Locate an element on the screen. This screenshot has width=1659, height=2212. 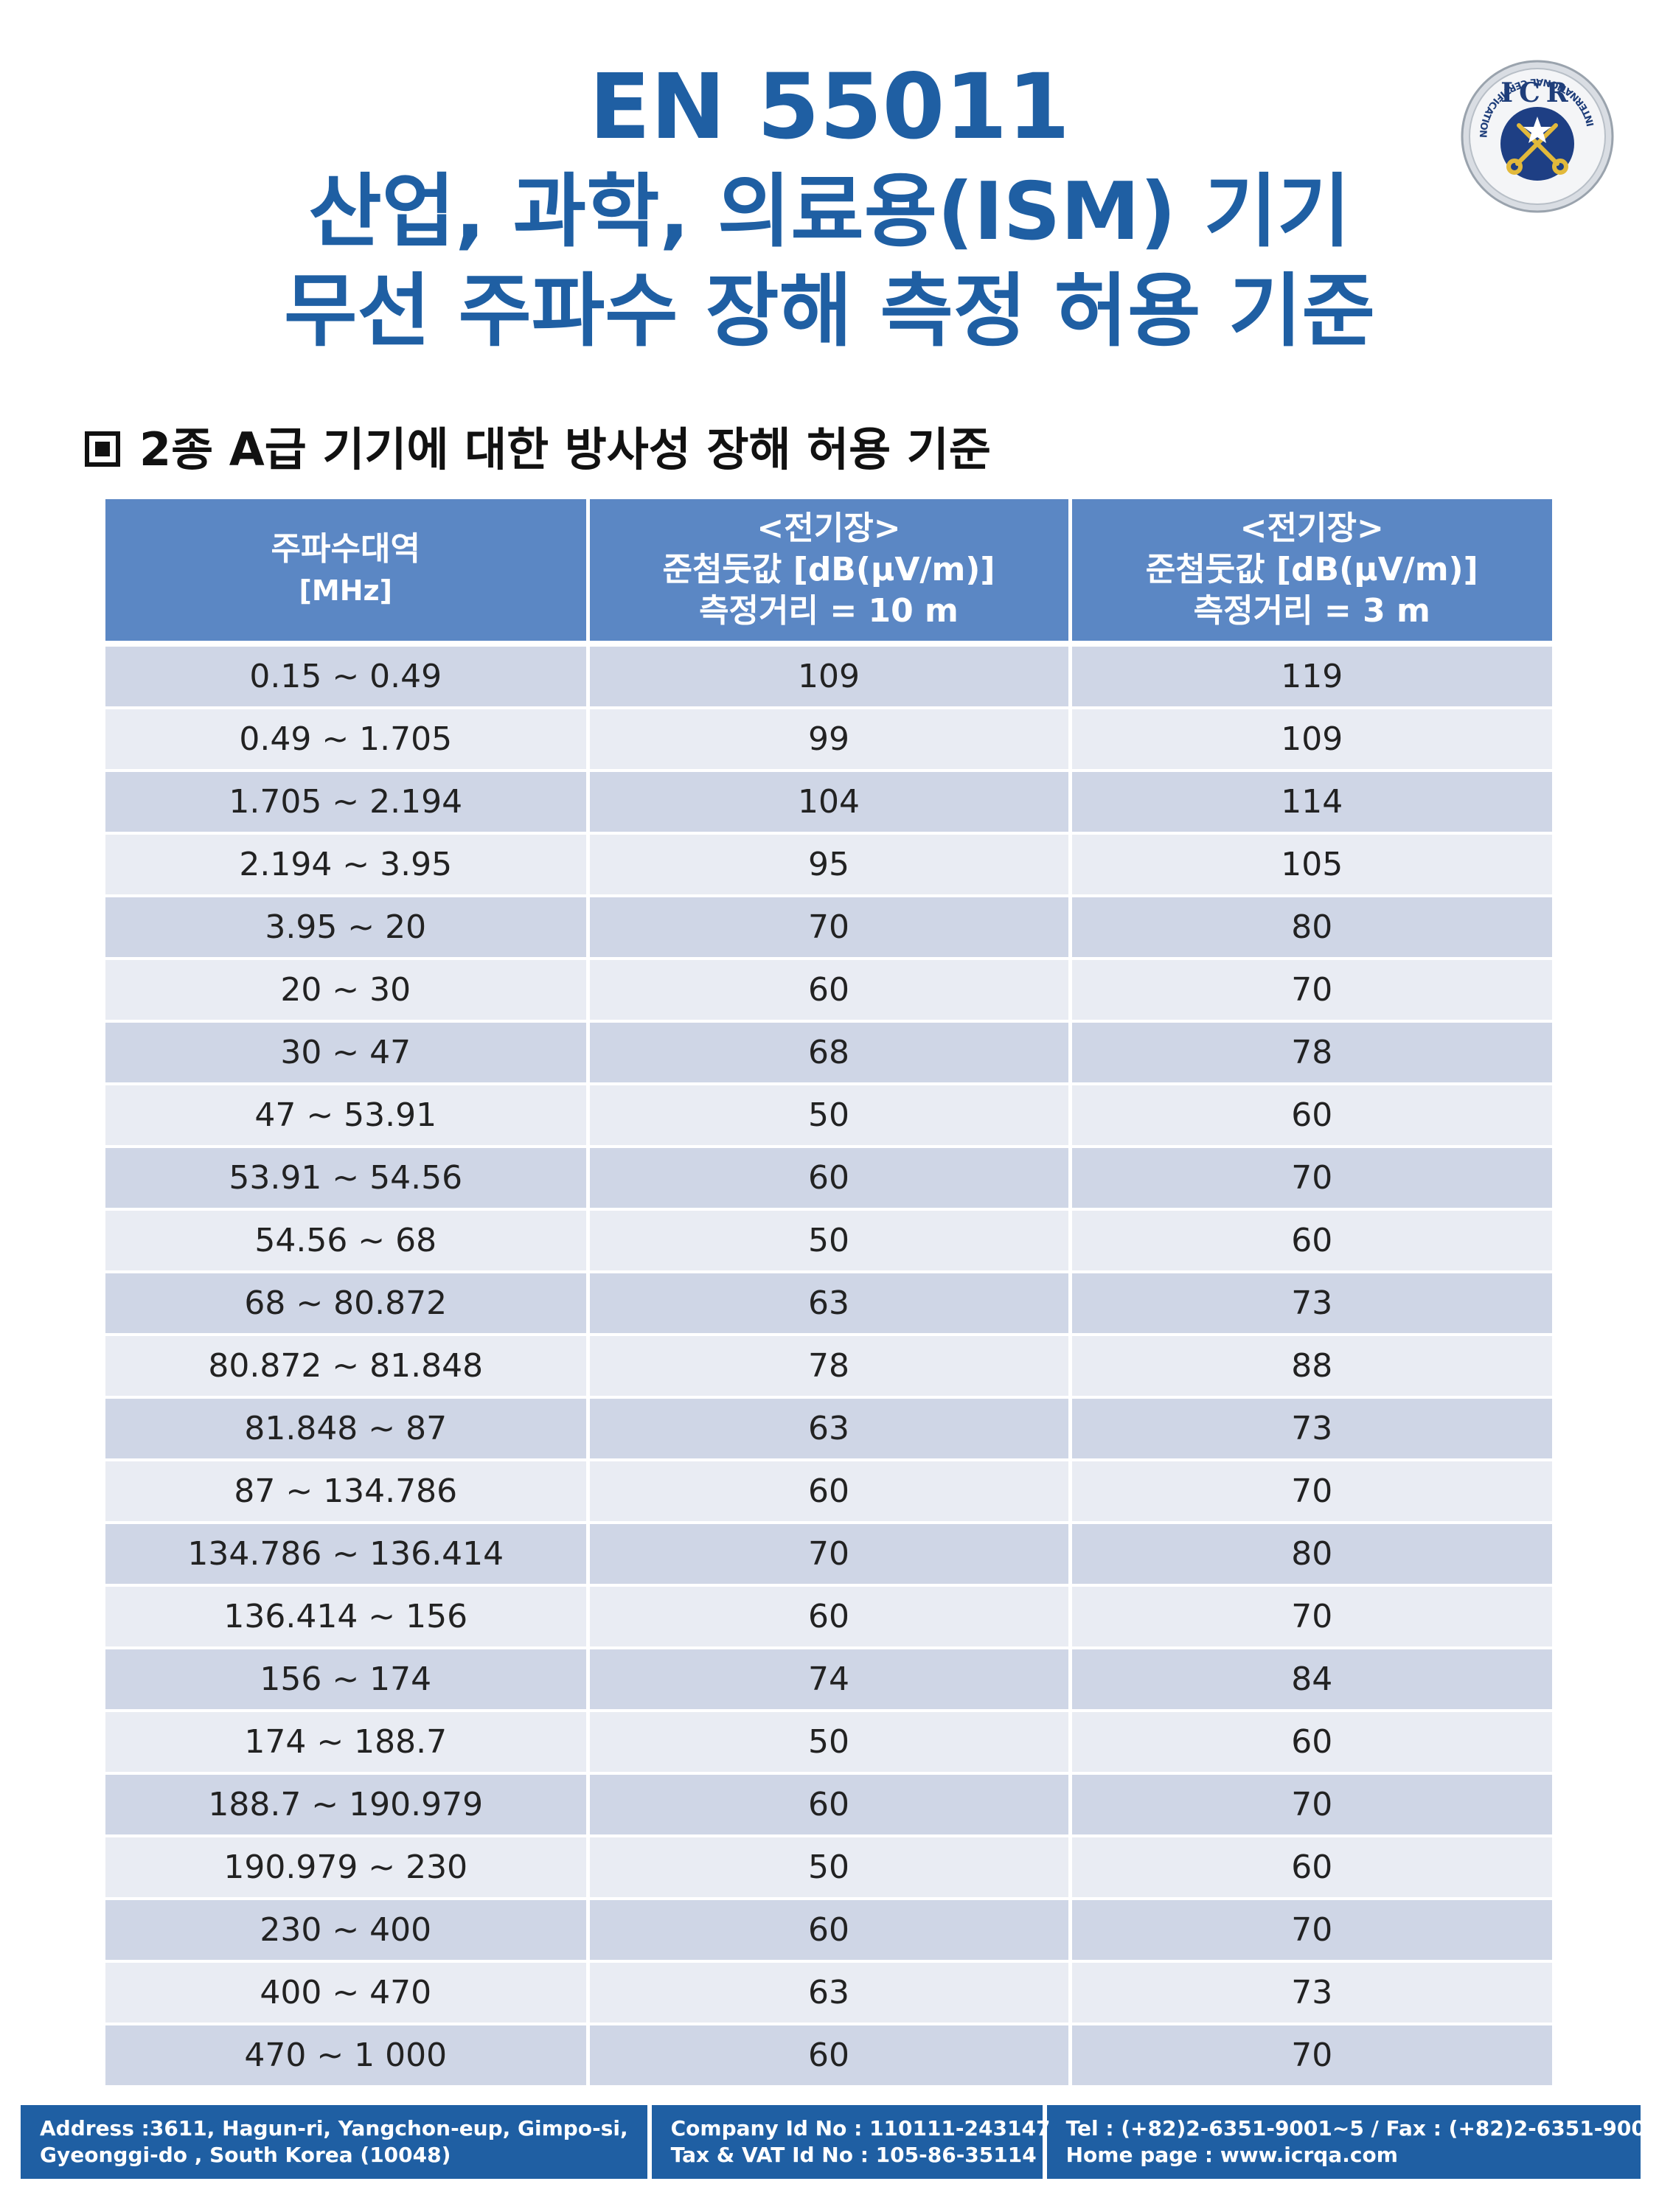
cell-frequency-range: 53.91 ~ 54.56 is located at coordinates (347, 1179).